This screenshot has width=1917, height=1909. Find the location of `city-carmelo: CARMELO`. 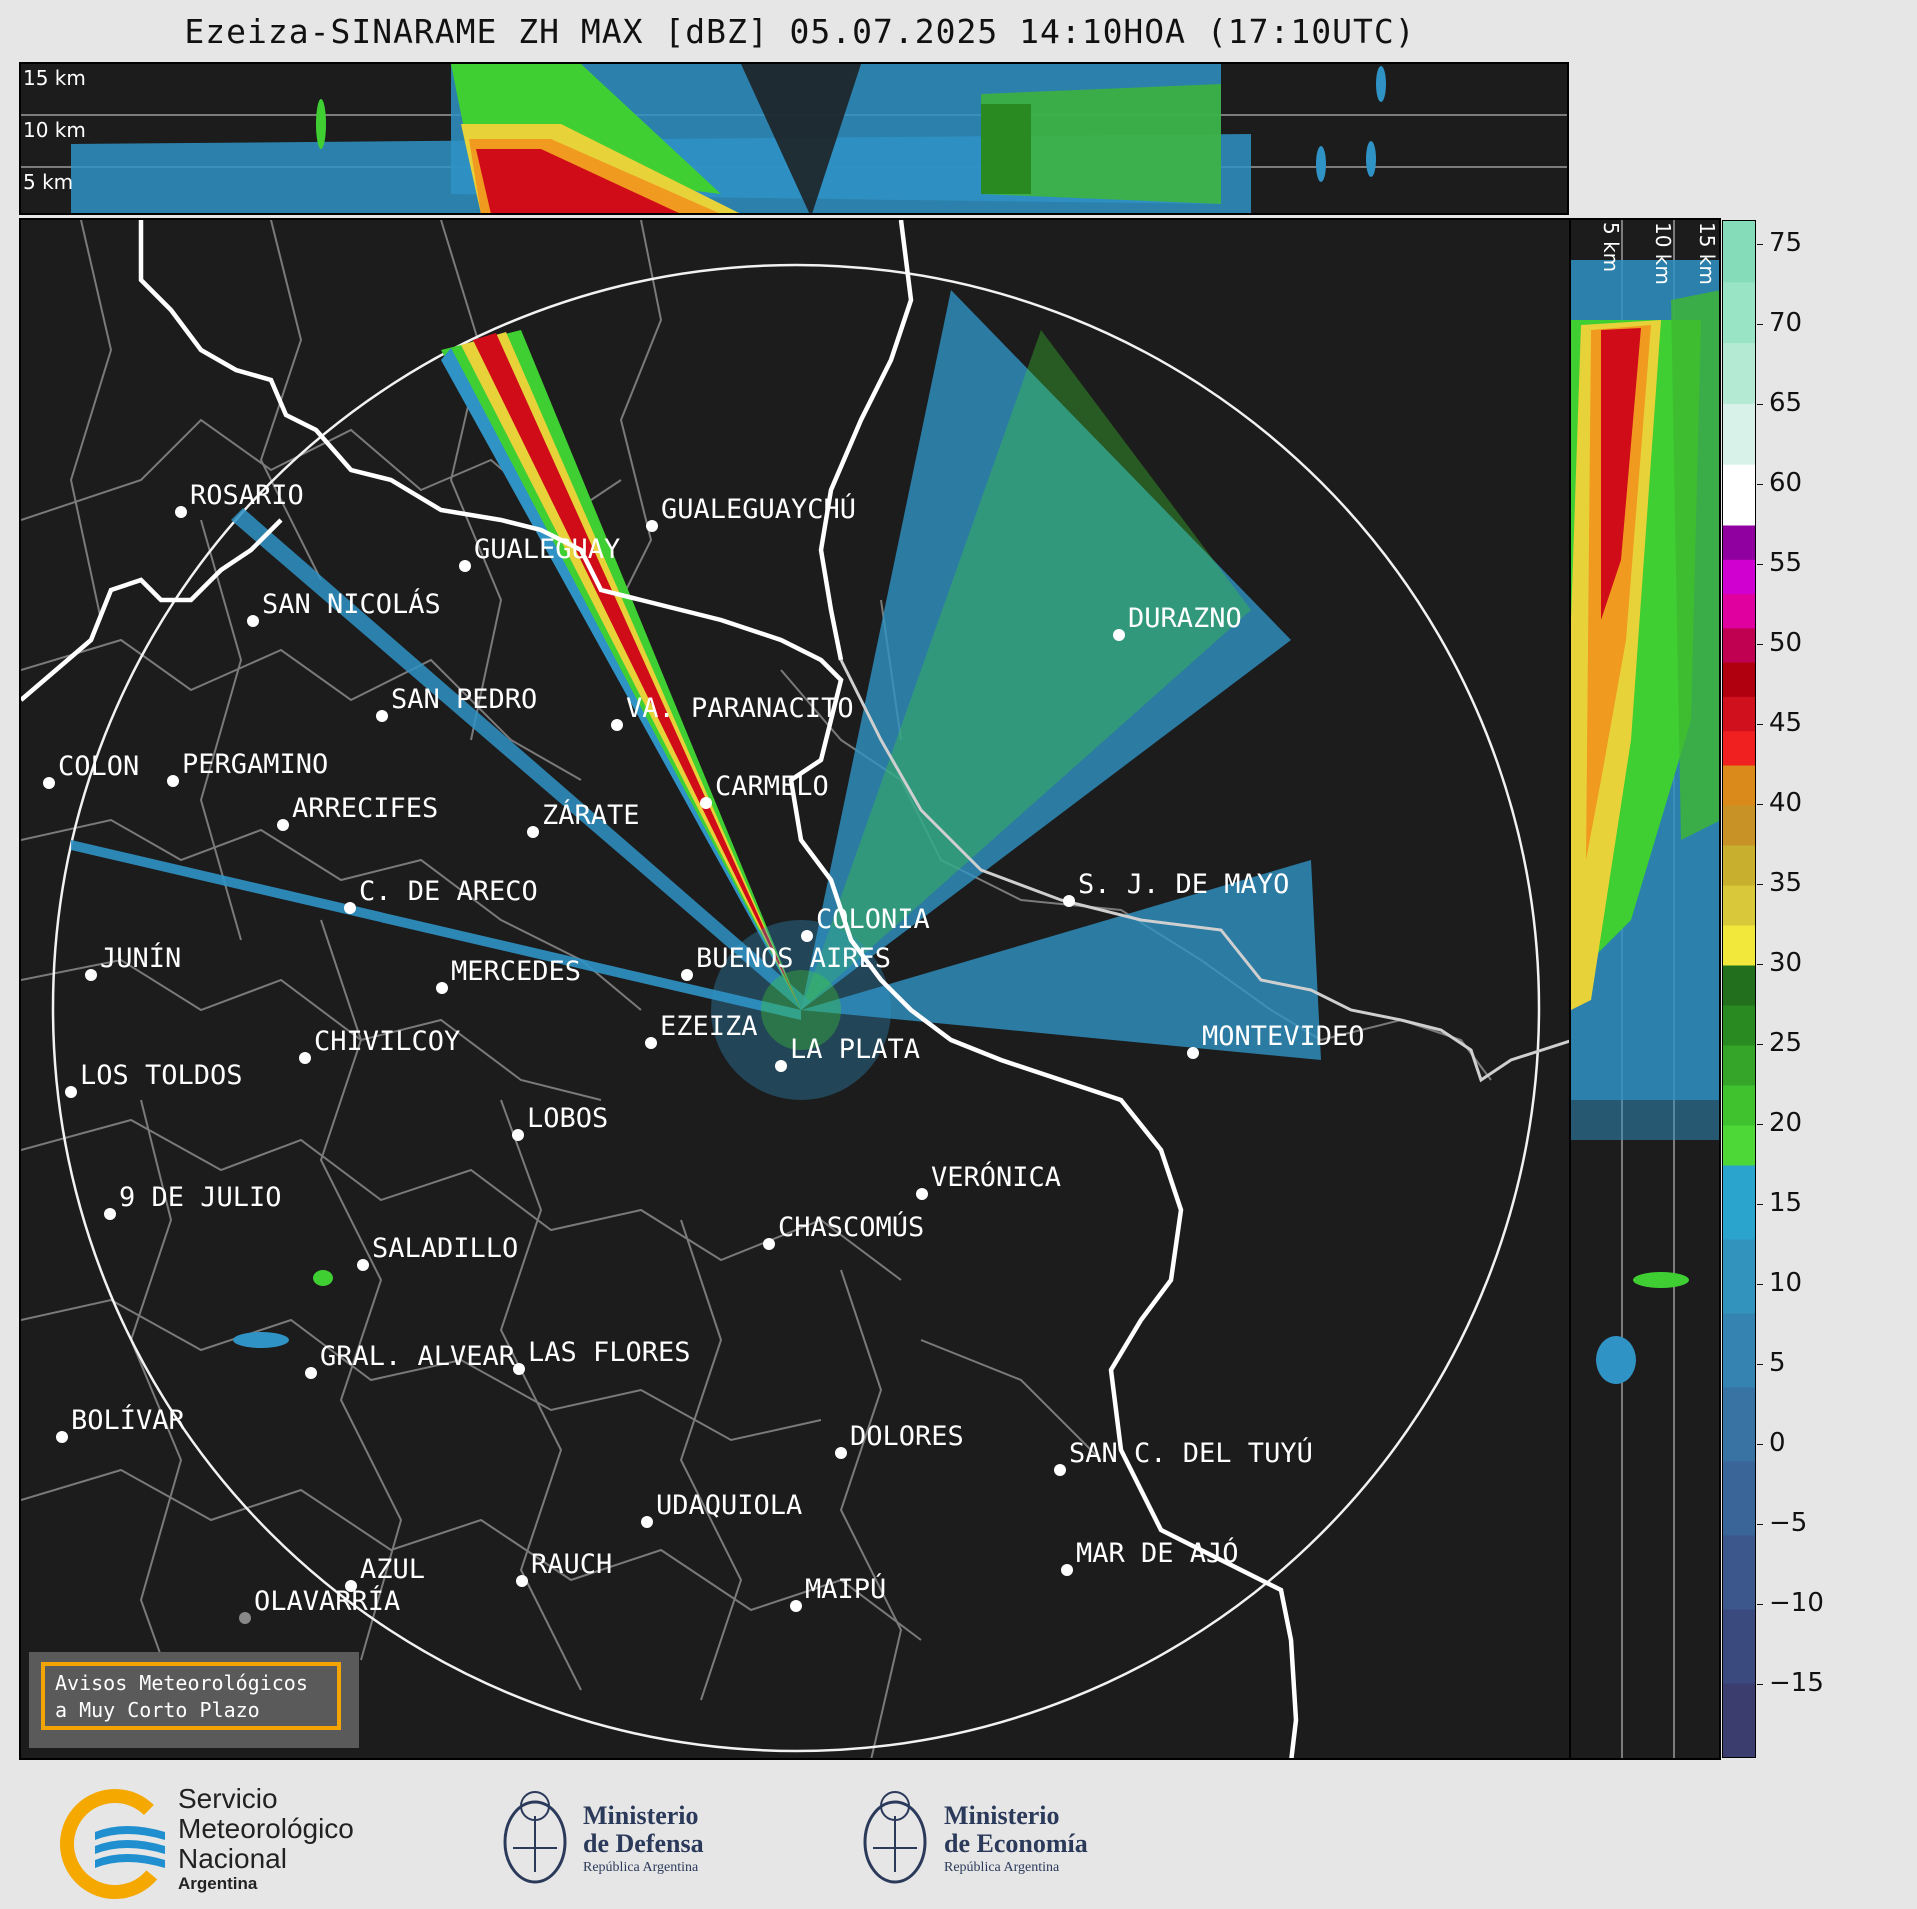

city-carmelo: CARMELO is located at coordinates (764, 790).